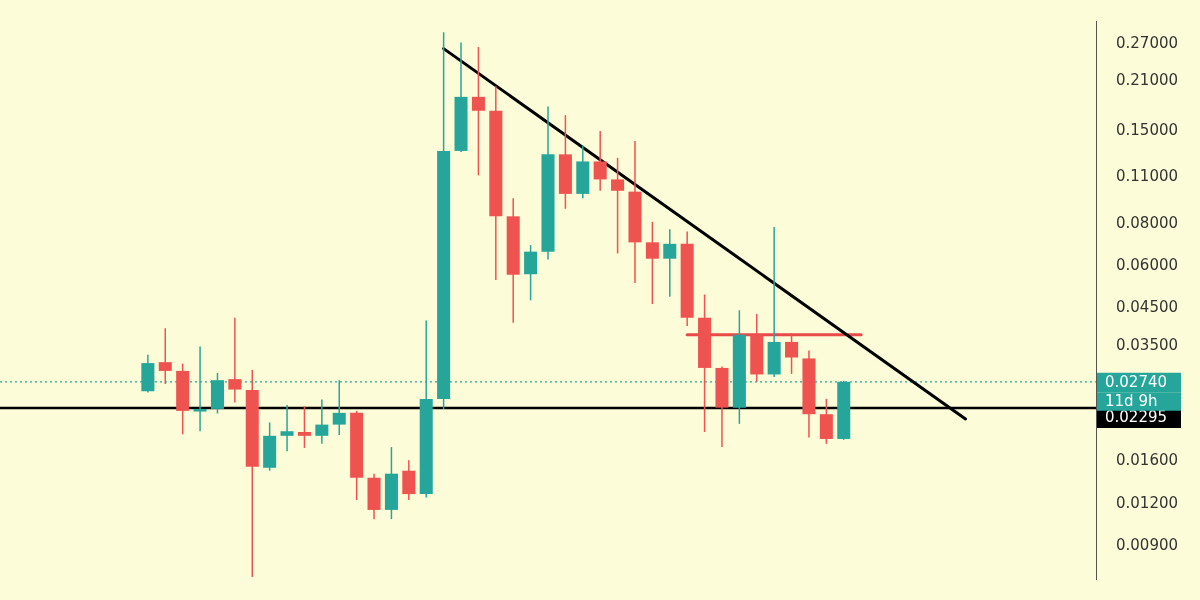 The width and height of the screenshot is (1200, 600). I want to click on y-tick-label: 0.03500, so click(1147, 344).